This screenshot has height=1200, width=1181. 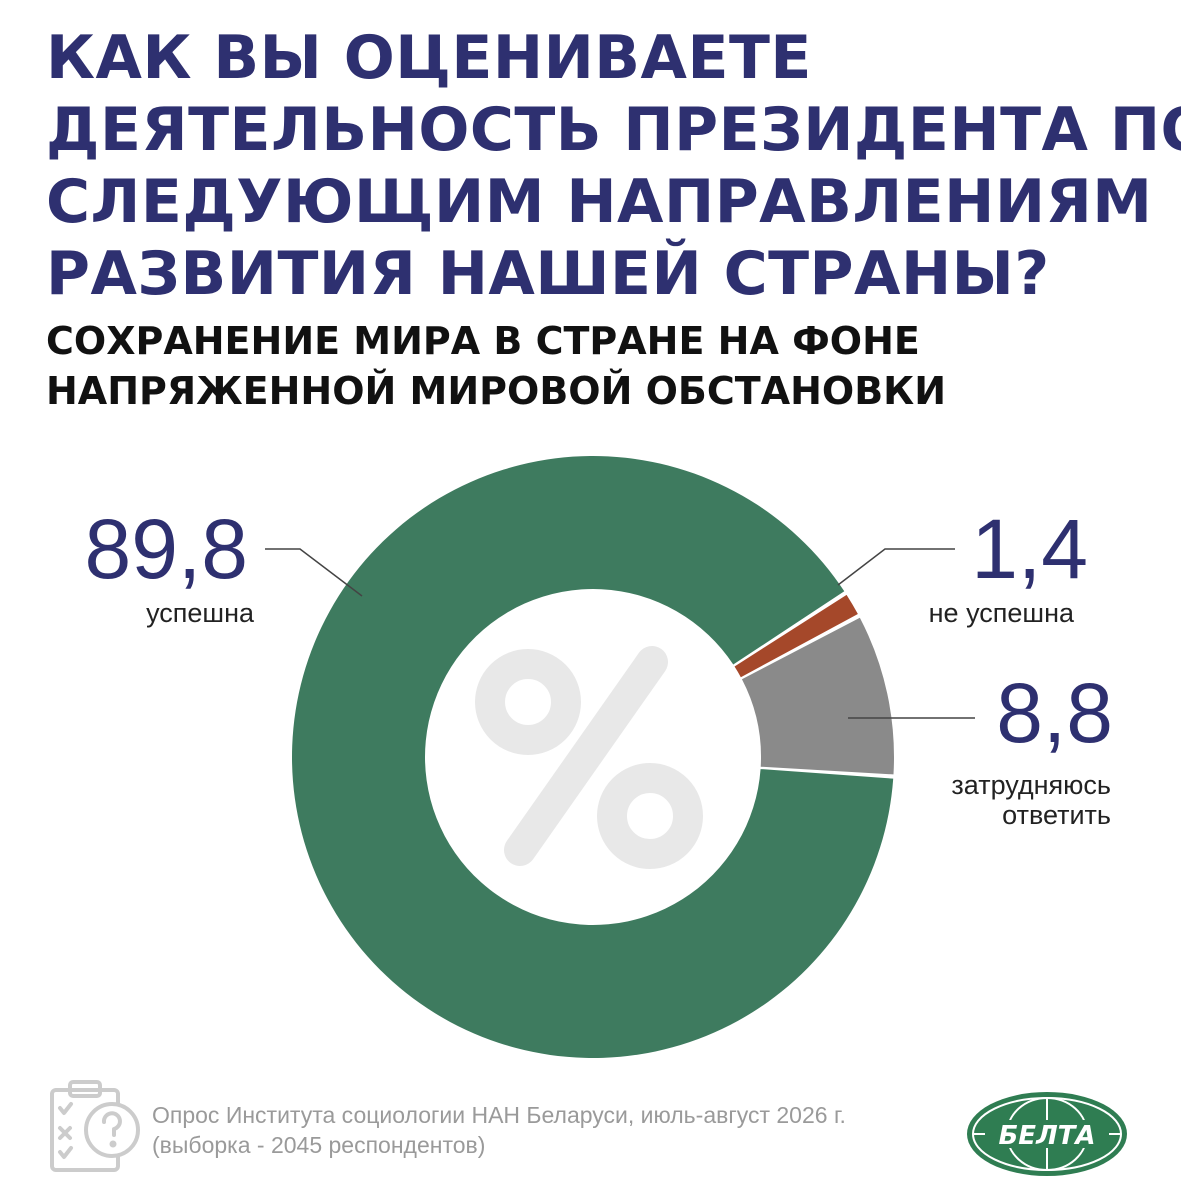 I want to click on value-label-не-успешна: 1,4, so click(x=1029, y=549).